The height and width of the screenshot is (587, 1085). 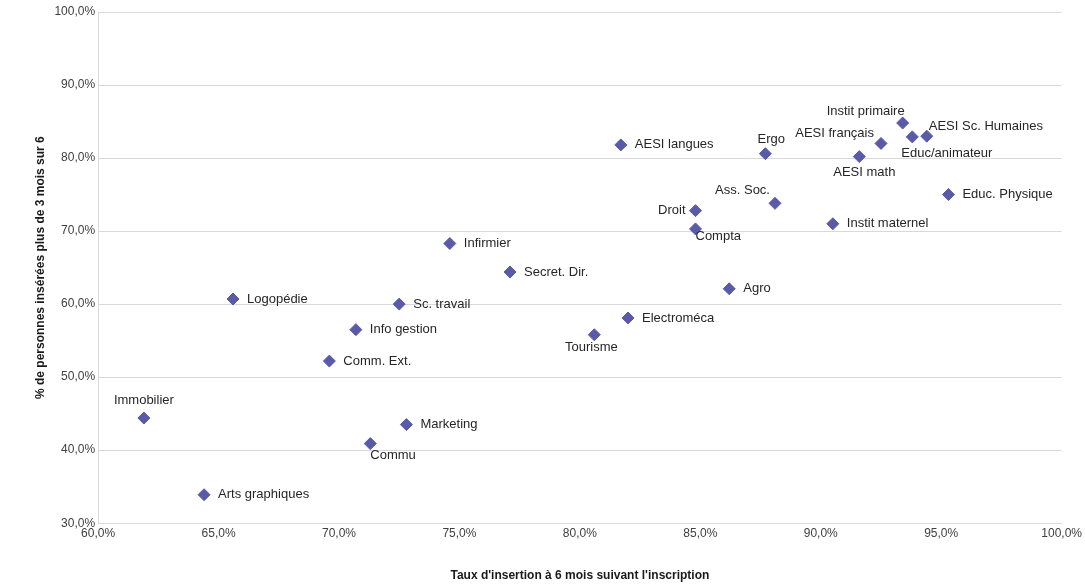 I want to click on annotation: Agro, so click(x=757, y=288).